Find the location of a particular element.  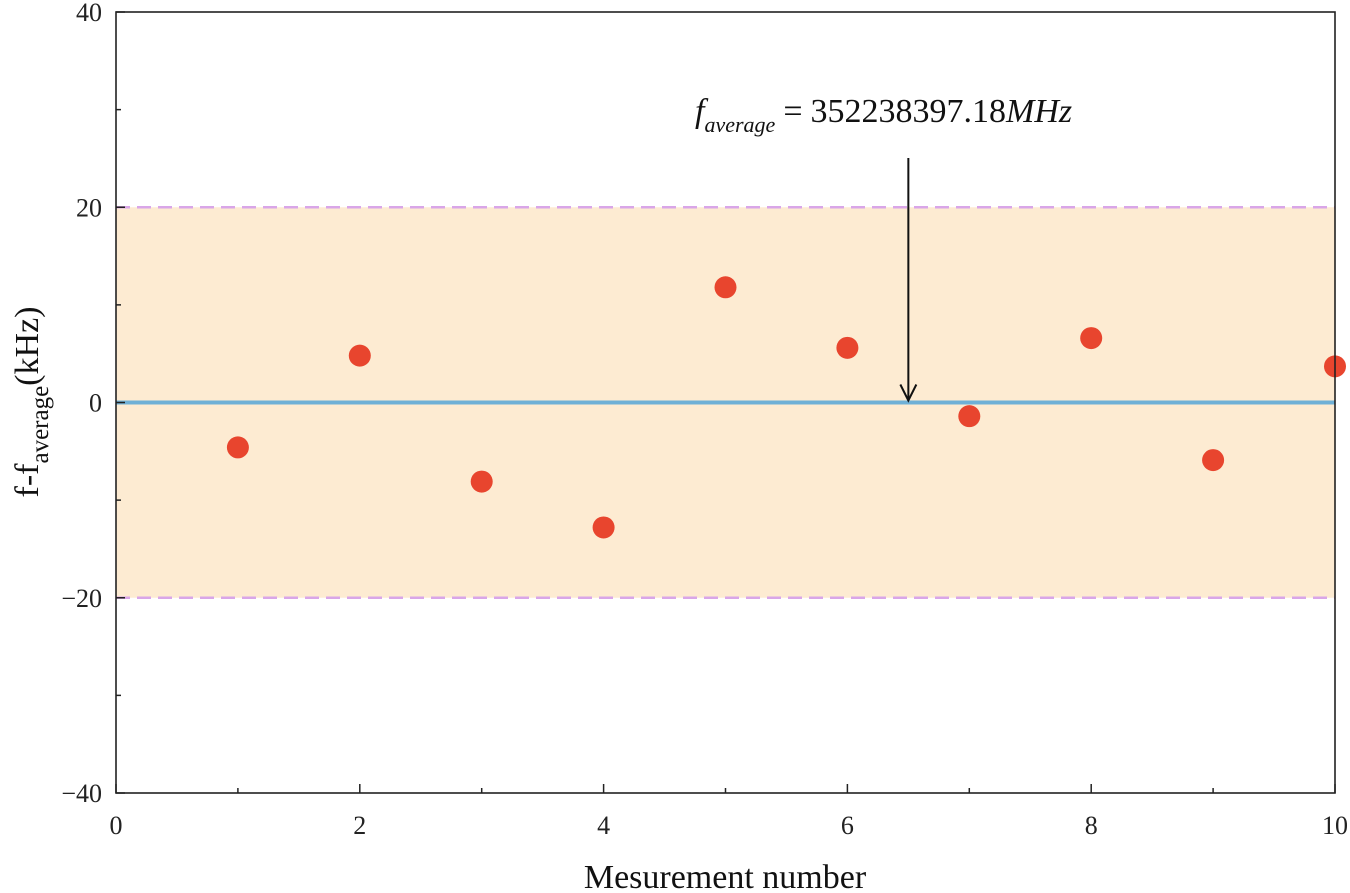

x-axis-title: Mesurement number is located at coordinates (725, 876).